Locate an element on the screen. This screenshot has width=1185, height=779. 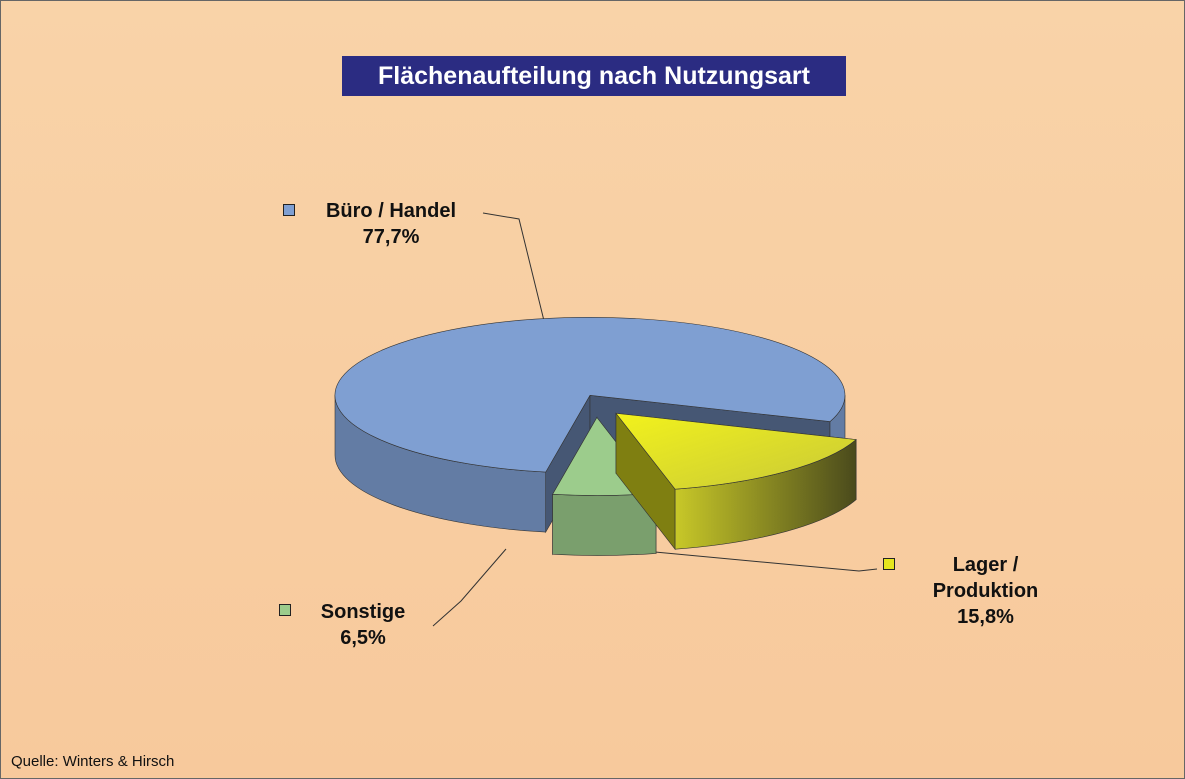
category-label: Lager / Produktion is located at coordinates (985, 578).